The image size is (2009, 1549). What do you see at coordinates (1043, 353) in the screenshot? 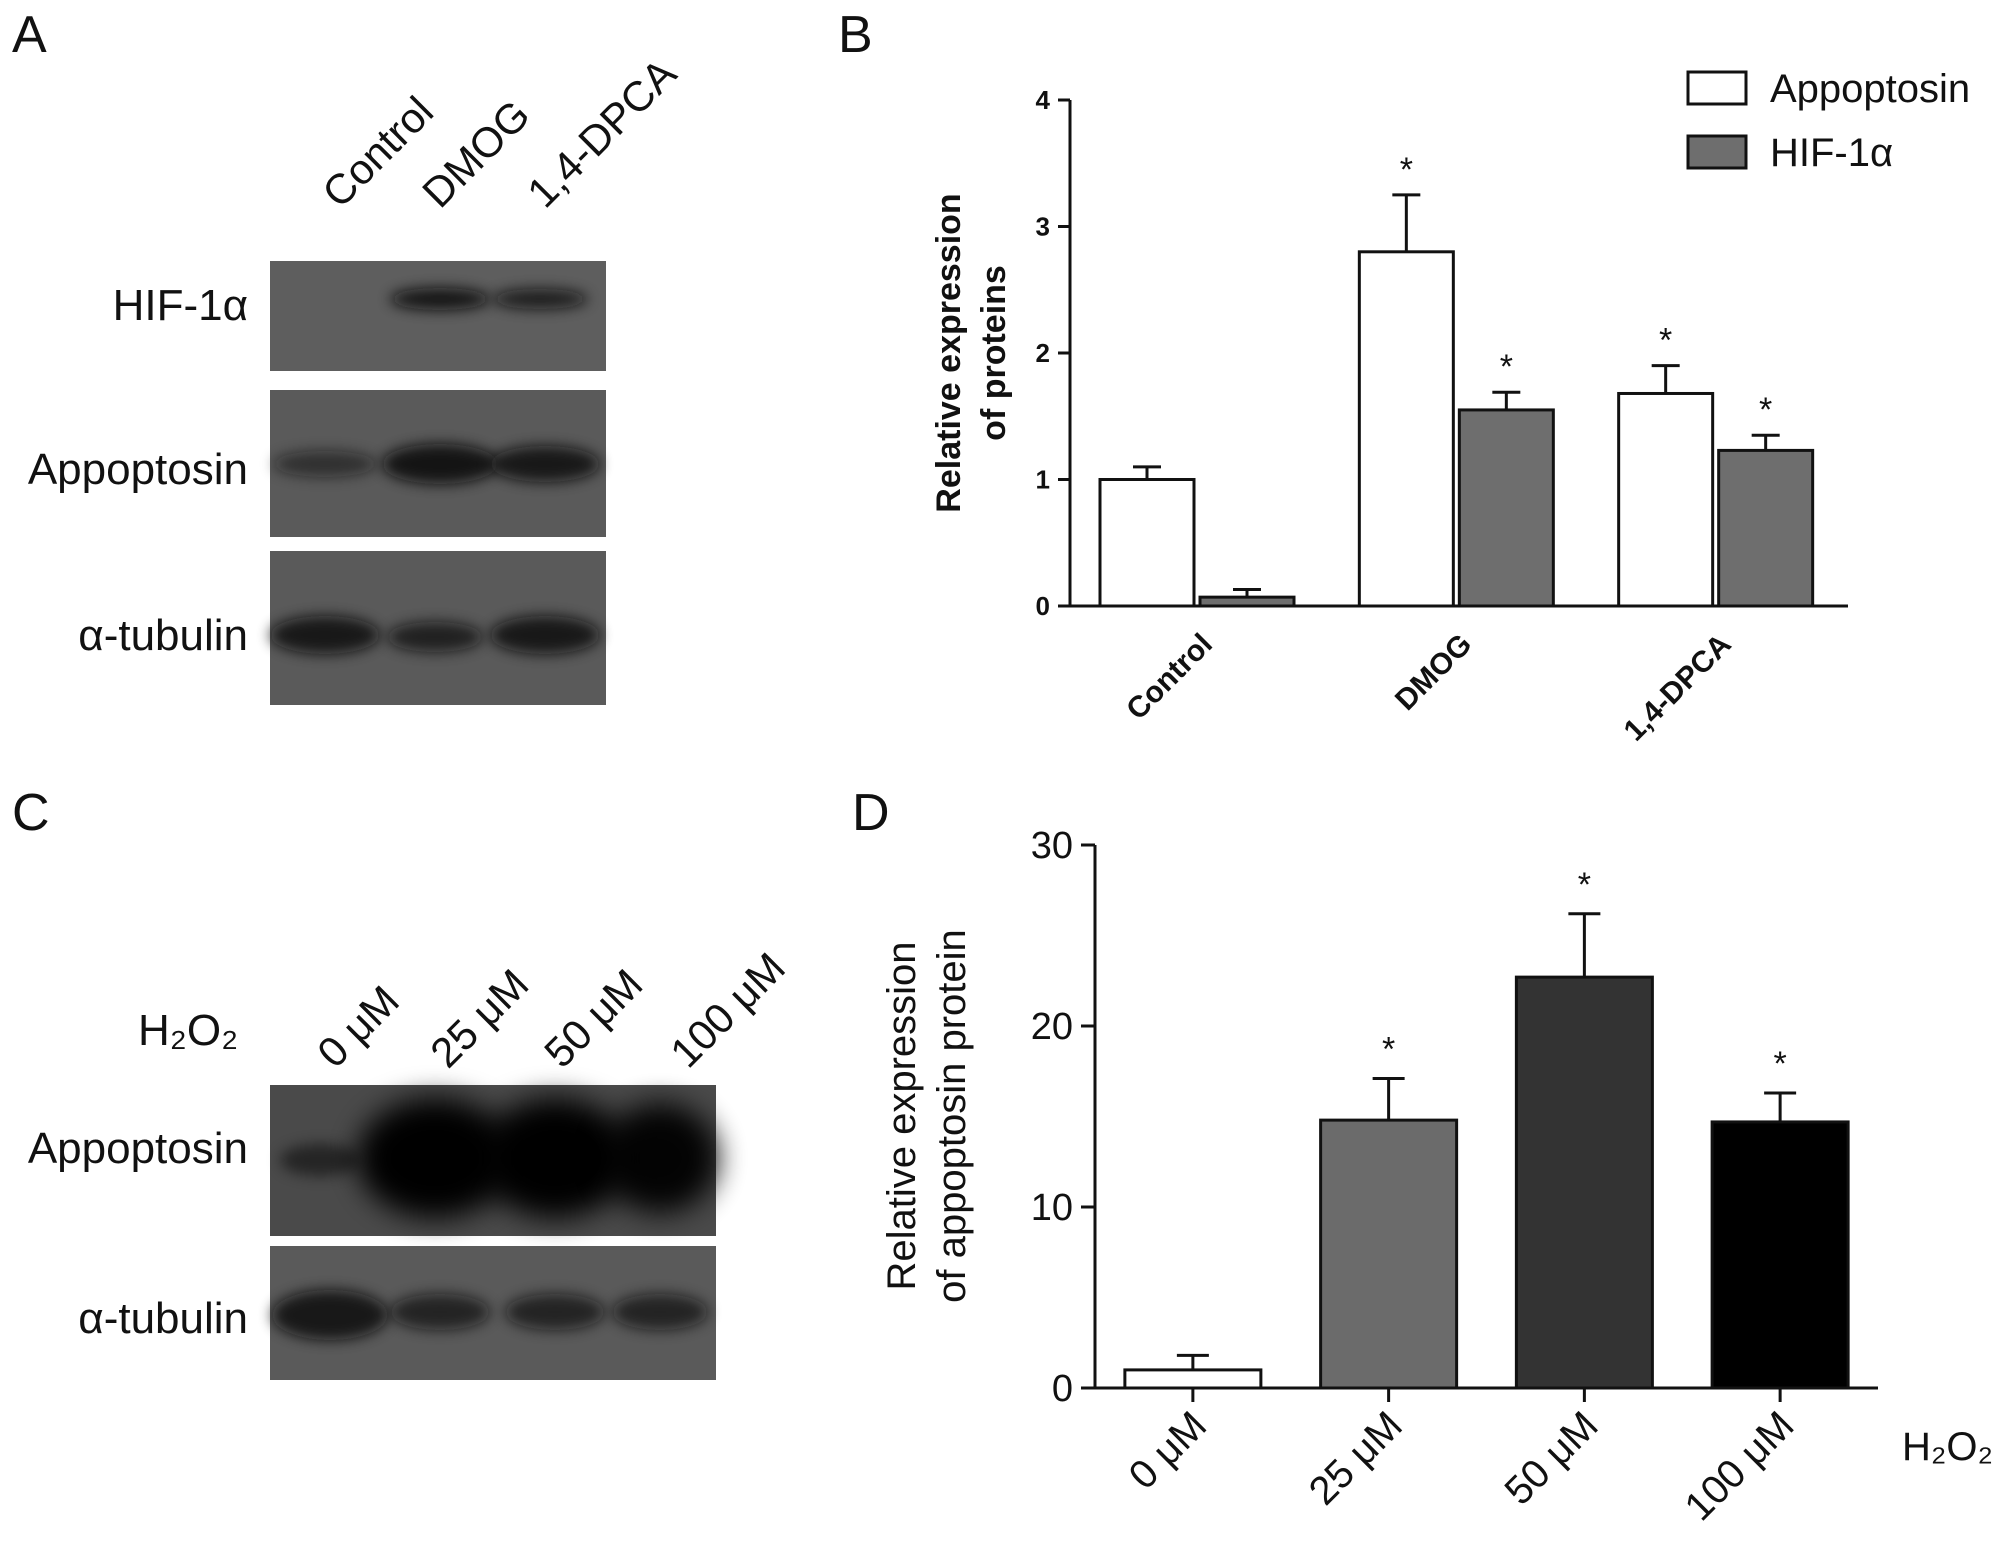
I see `y-tick-label: 2` at bounding box center [1043, 353].